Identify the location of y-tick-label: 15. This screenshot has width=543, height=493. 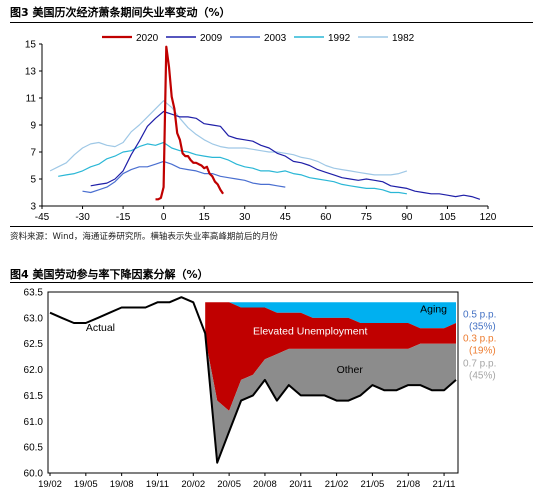
(31, 45).